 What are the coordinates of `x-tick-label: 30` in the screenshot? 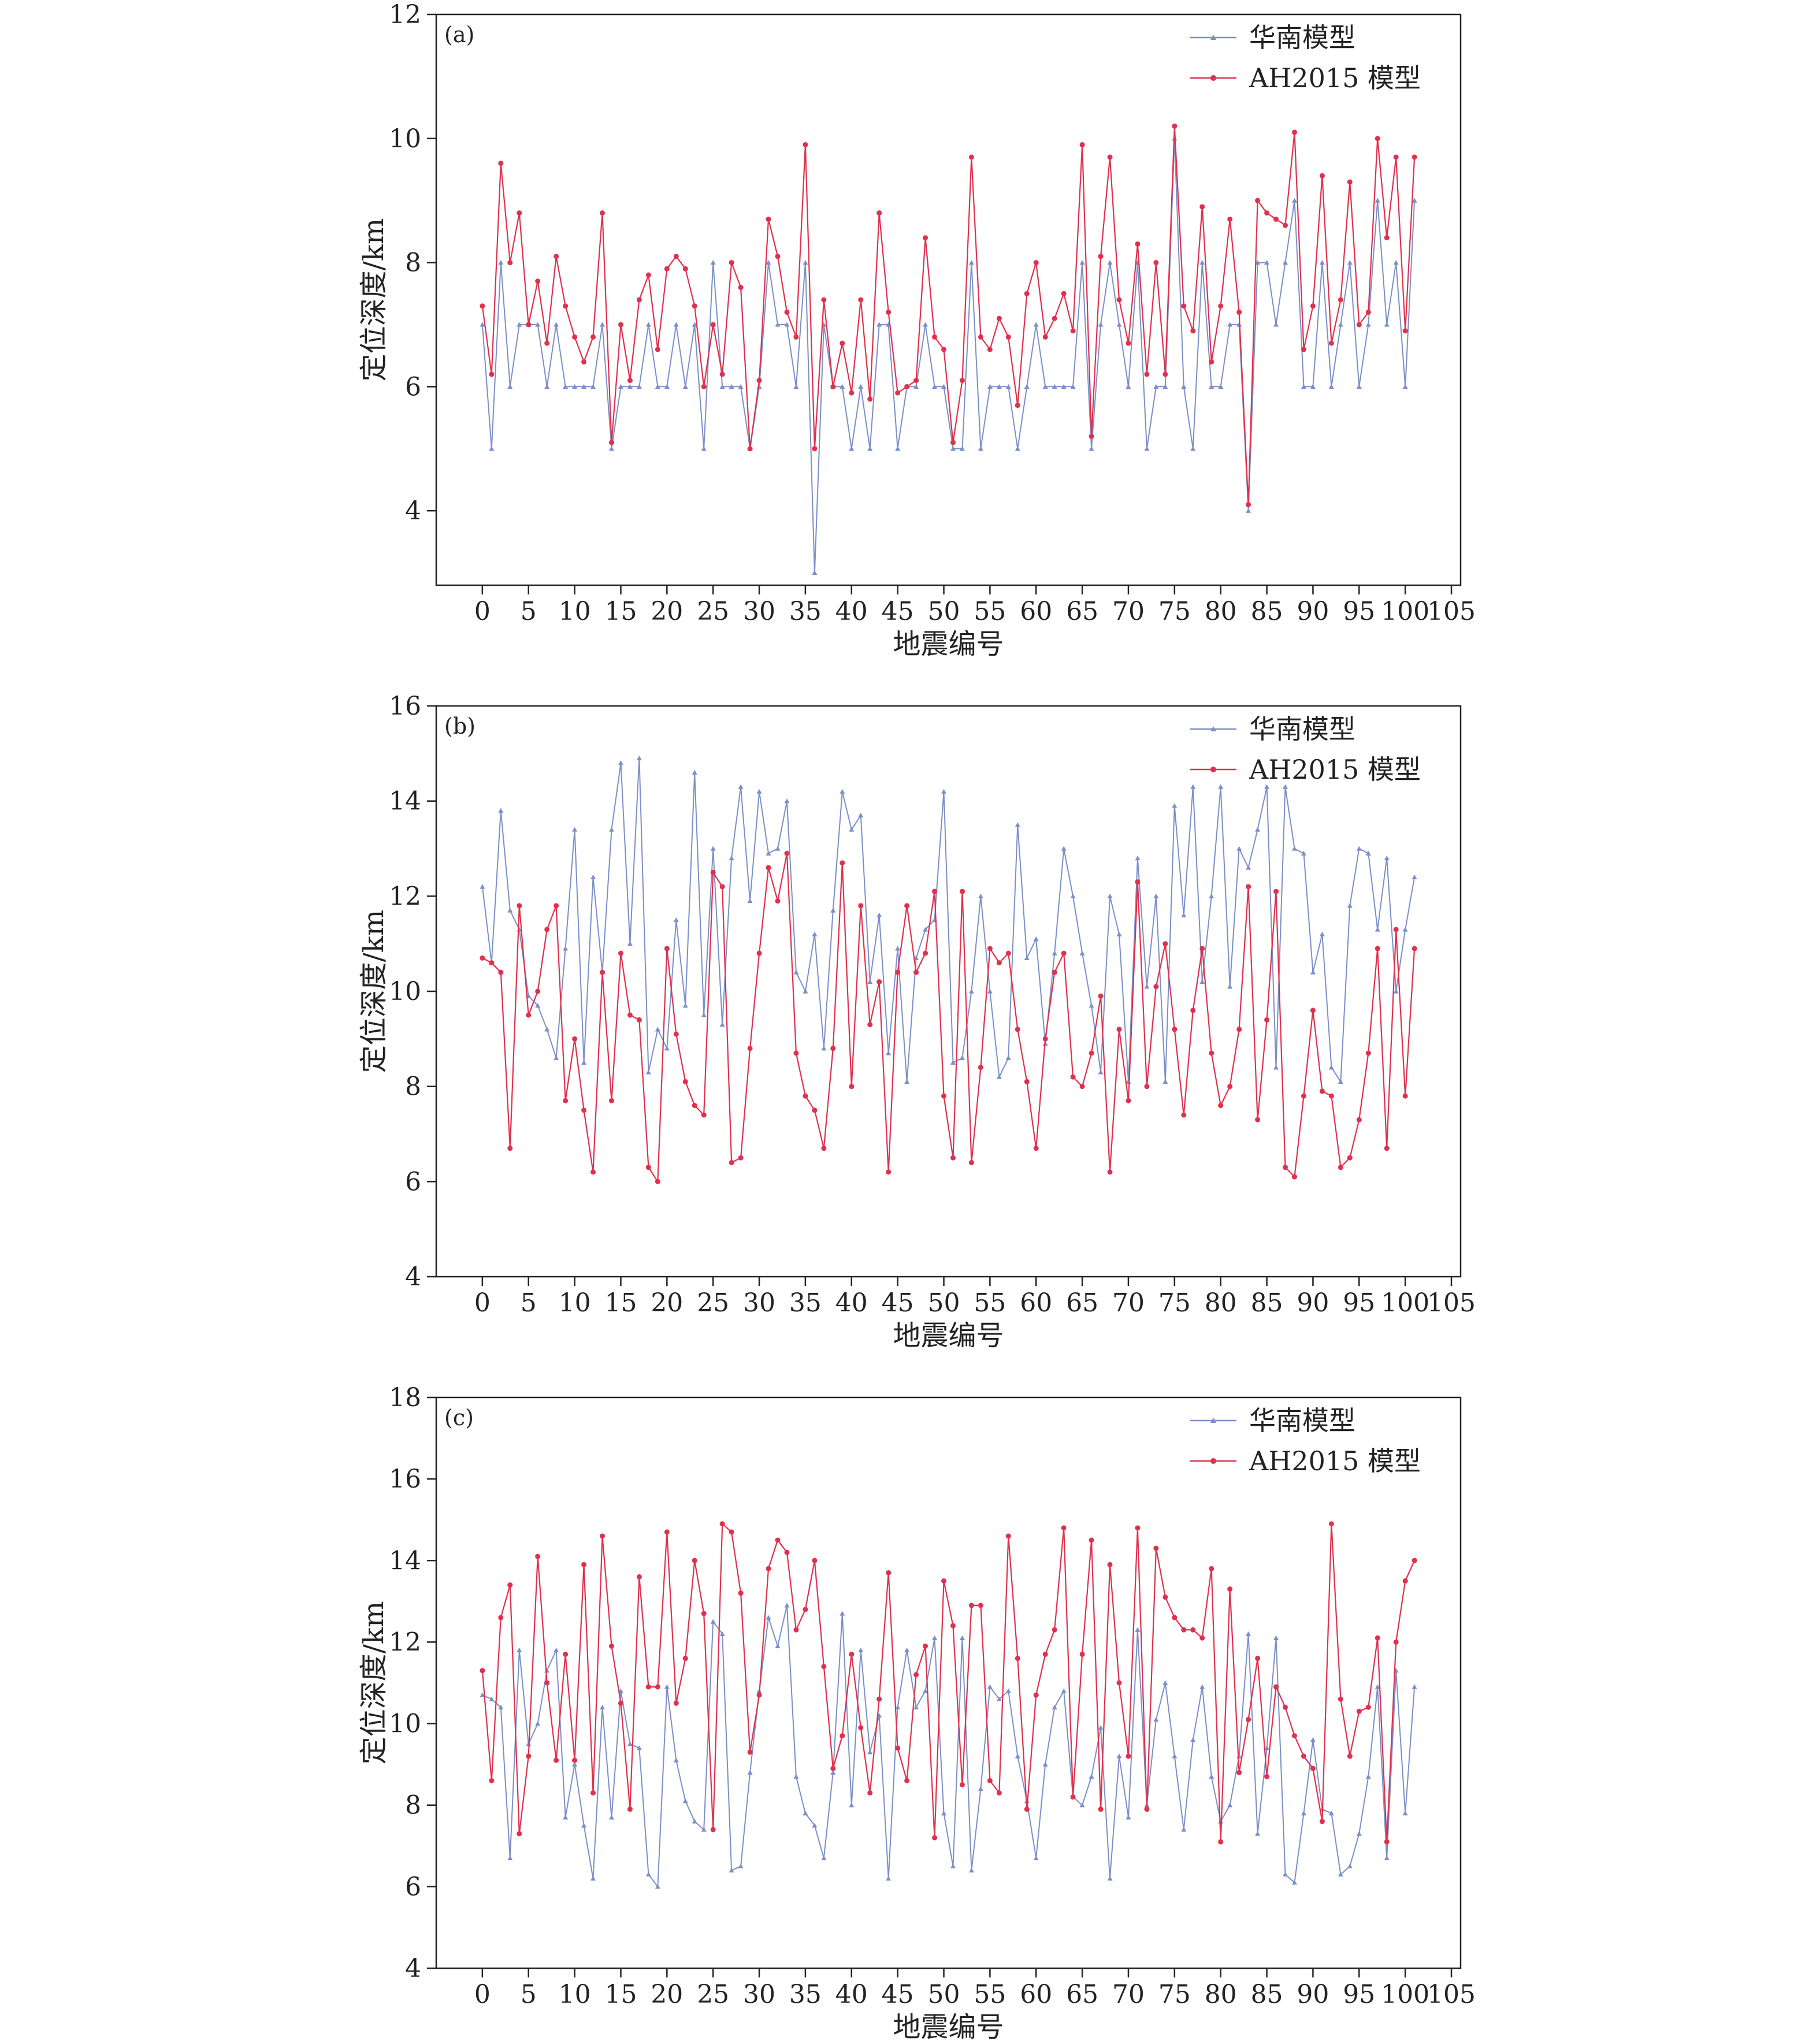 It's located at (759, 611).